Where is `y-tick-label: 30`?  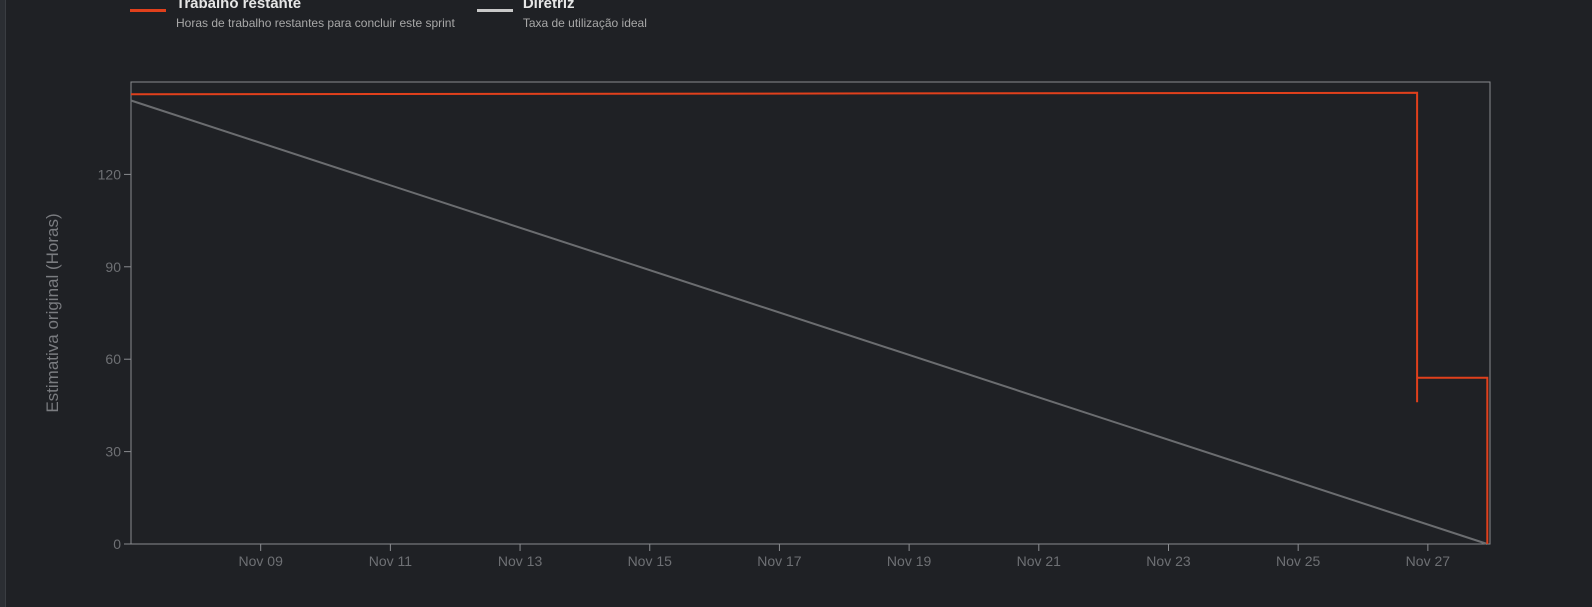
y-tick-label: 30 is located at coordinates (113, 452).